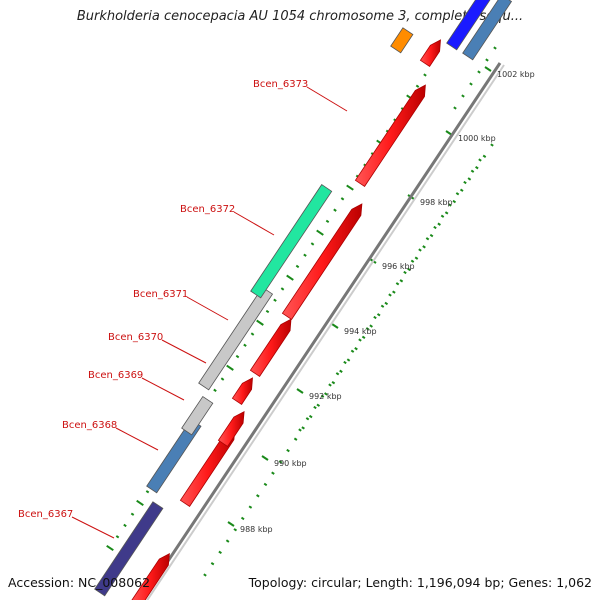  What do you see at coordinates (398, 266) in the screenshot?
I see `scale-label: 996 kbp` at bounding box center [398, 266].